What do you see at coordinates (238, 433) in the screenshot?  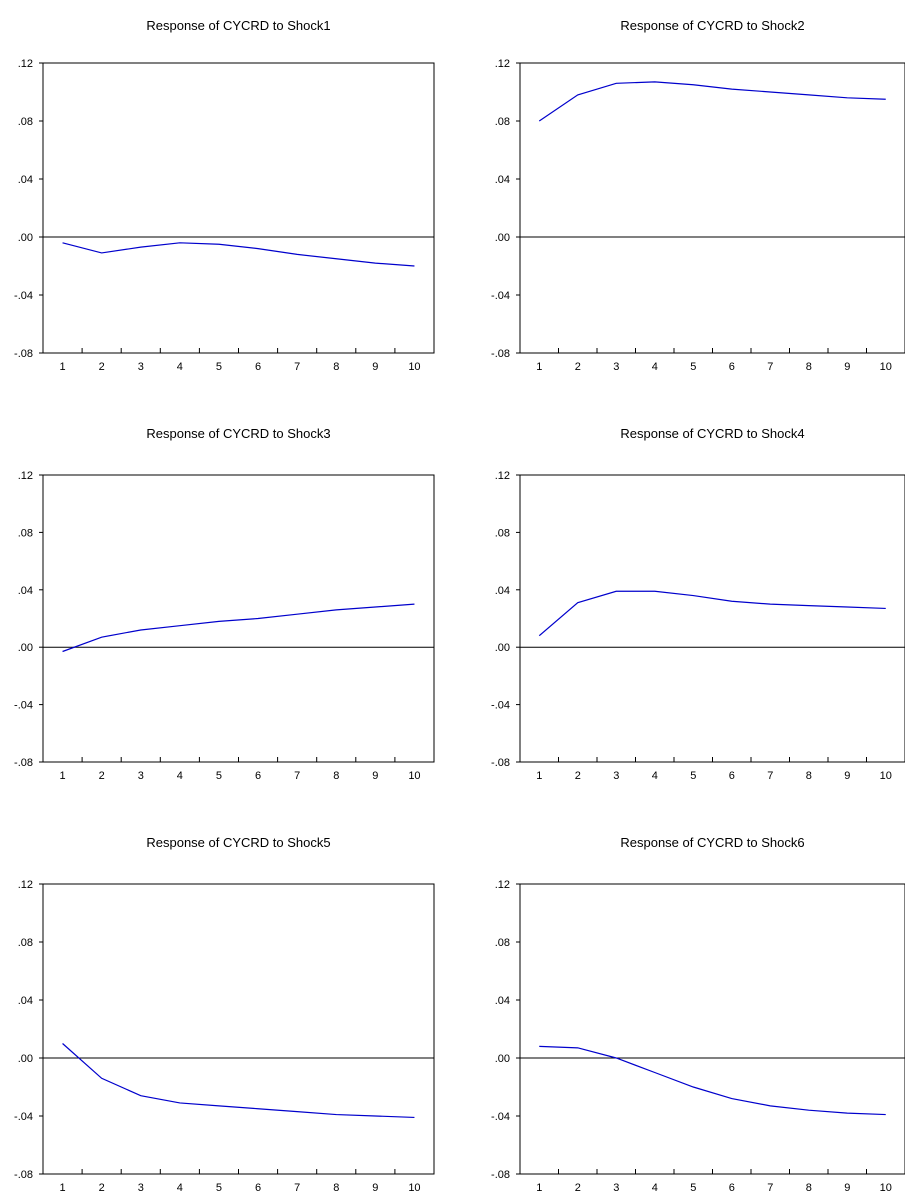 I see `panel-title: Response of CYCRD to Shock3` at bounding box center [238, 433].